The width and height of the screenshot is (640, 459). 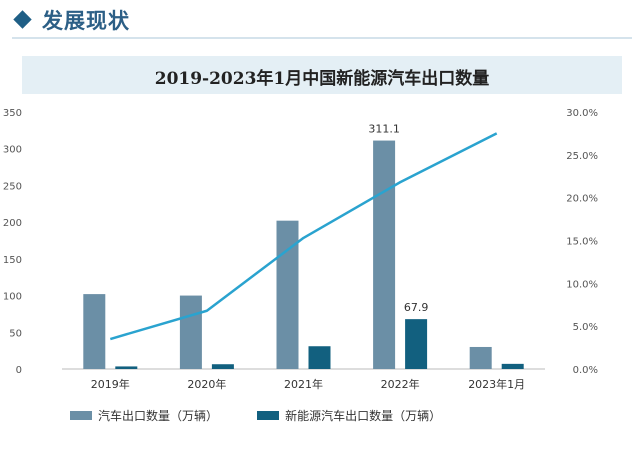 What do you see at coordinates (15, 333) in the screenshot?
I see `y-tick-label: 50` at bounding box center [15, 333].